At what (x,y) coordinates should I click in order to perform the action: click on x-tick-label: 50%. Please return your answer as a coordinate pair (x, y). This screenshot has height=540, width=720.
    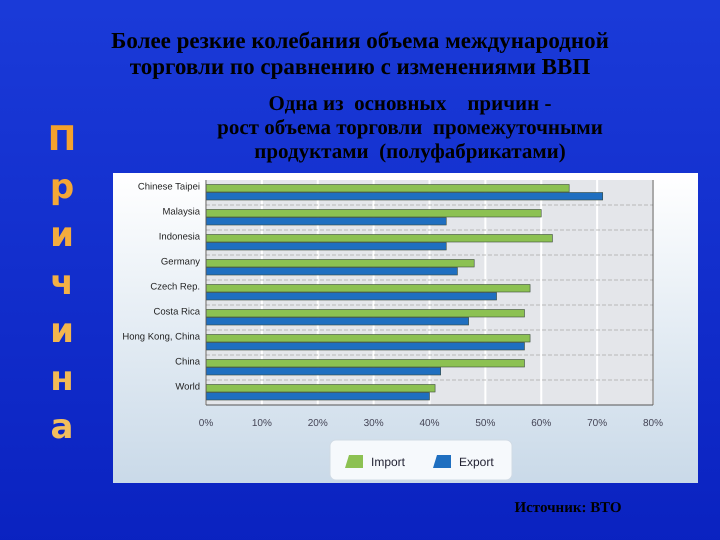
    Looking at the image, I should click on (485, 423).